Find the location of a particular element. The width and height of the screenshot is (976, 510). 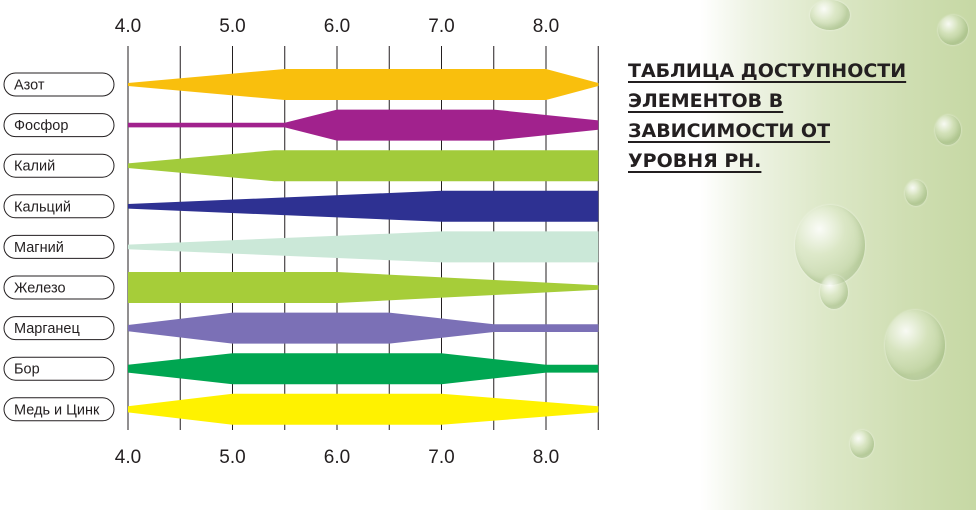

row-label: Азот is located at coordinates (59, 84).